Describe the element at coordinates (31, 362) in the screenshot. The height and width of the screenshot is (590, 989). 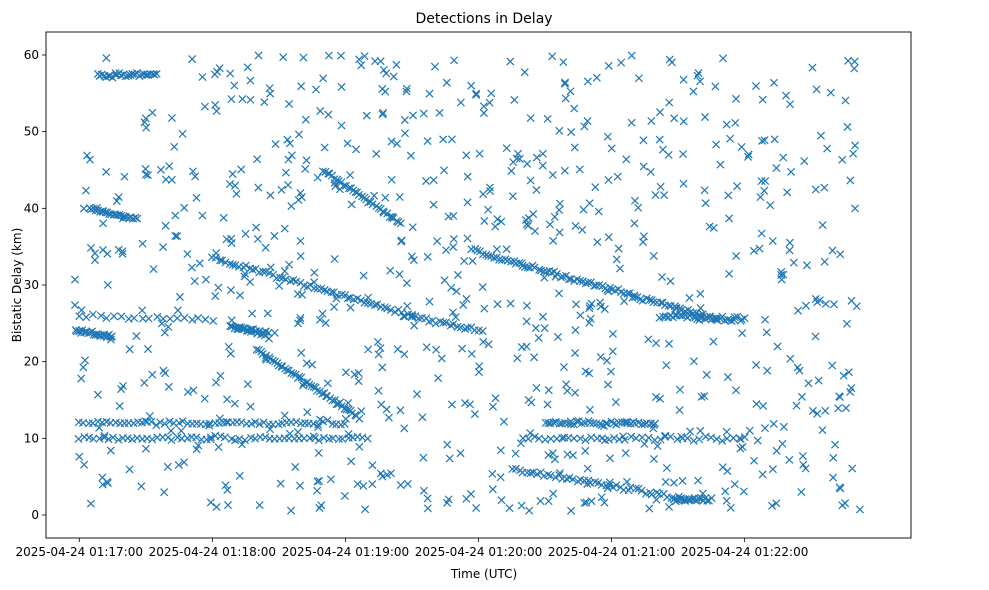
I see `y-tick-label: 20` at that location.